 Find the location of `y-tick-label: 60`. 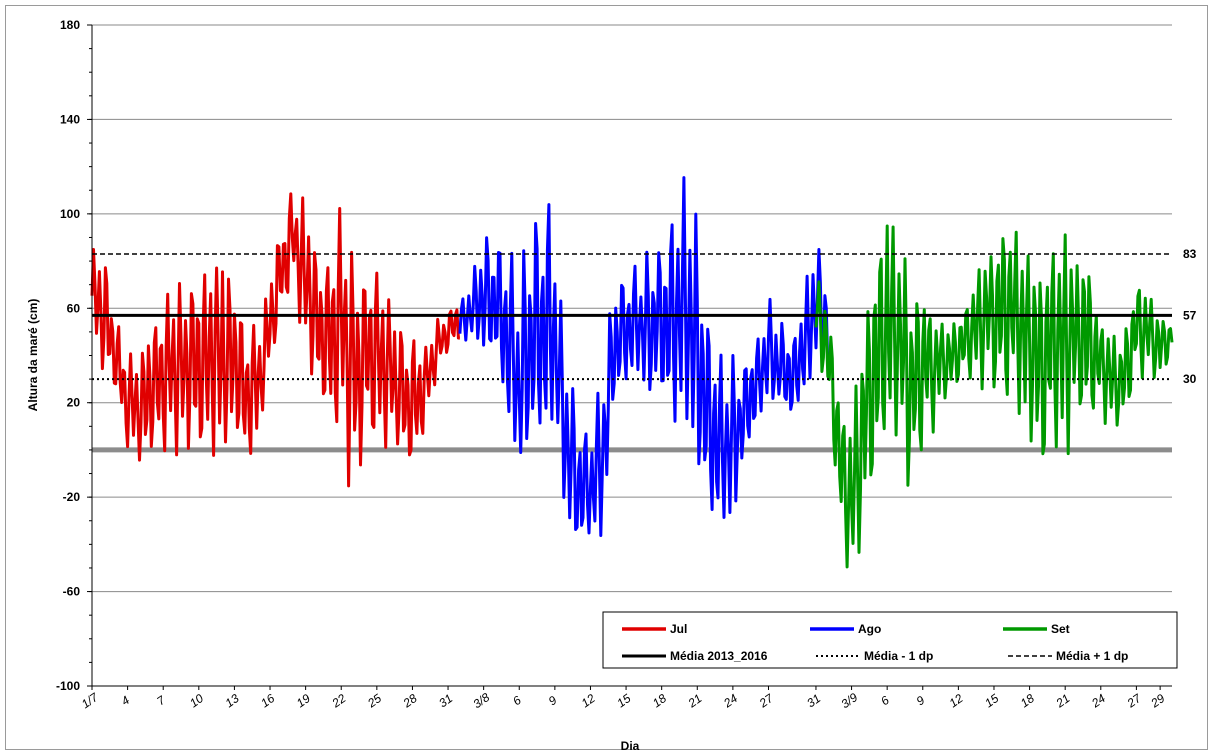

y-tick-label: 60 is located at coordinates (74, 308).